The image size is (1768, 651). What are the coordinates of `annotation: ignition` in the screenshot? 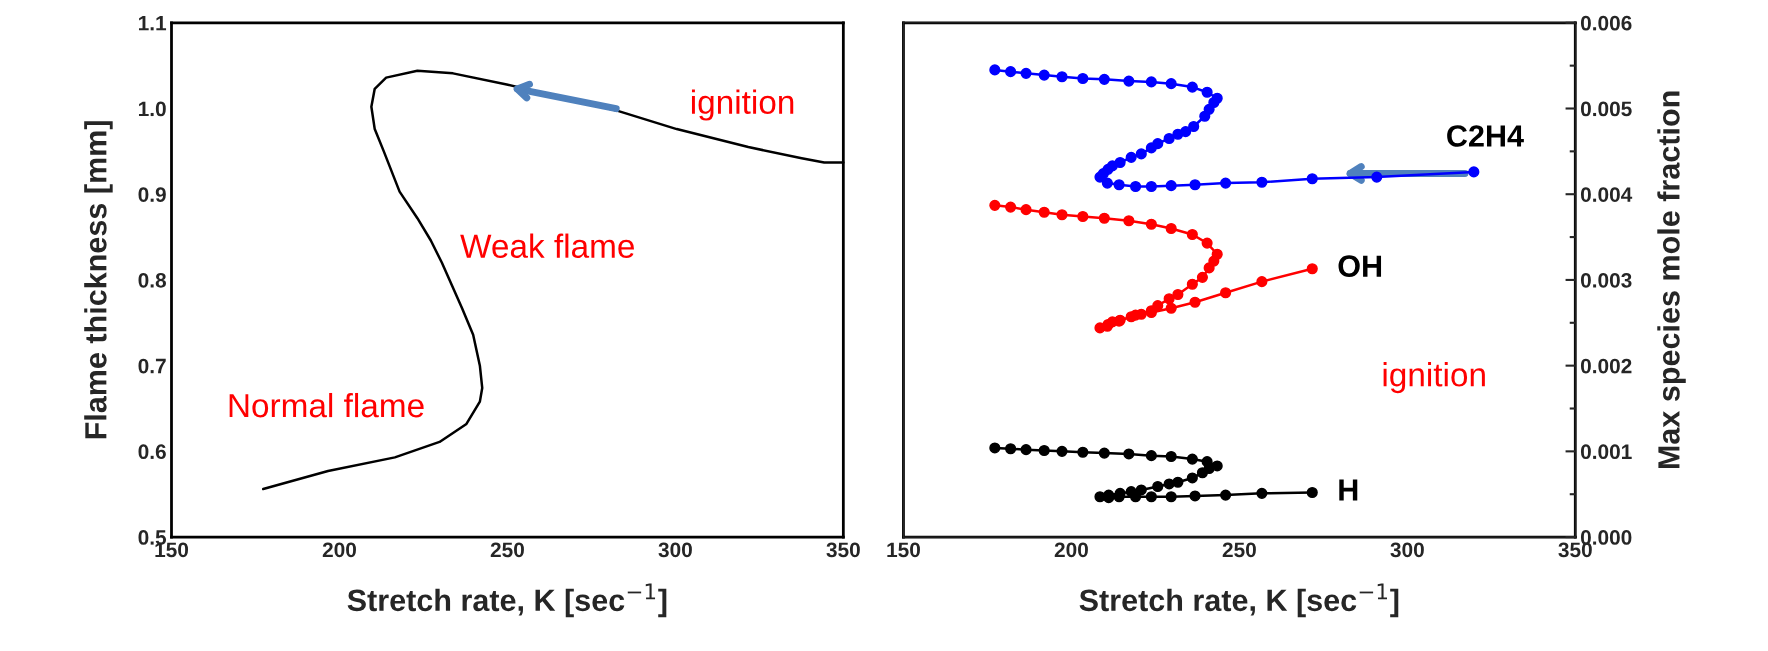 It's located at (742, 105).